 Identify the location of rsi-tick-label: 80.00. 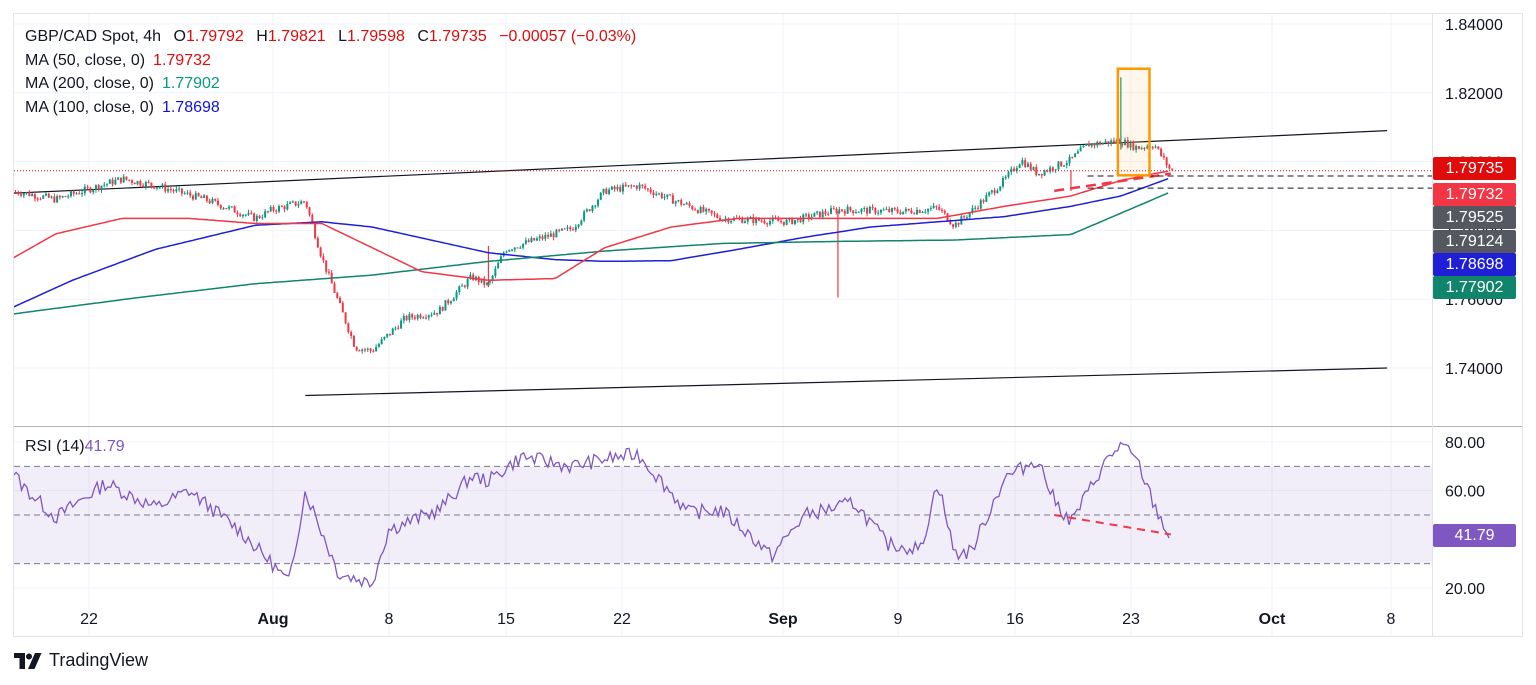
(1465, 443).